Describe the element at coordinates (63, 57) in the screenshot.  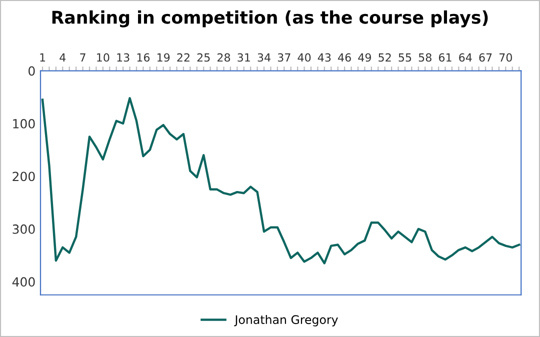
I see `x-tick-label: 4` at that location.